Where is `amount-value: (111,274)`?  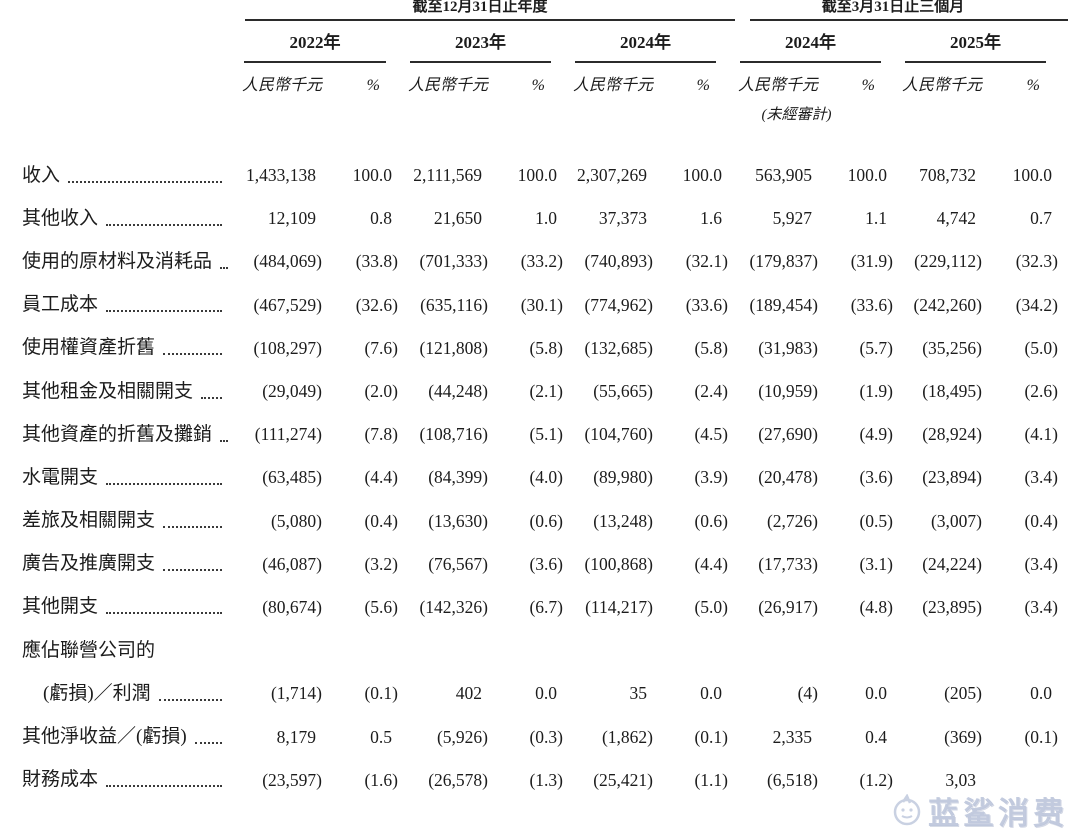
amount-value: (111,274) is located at coordinates (288, 434).